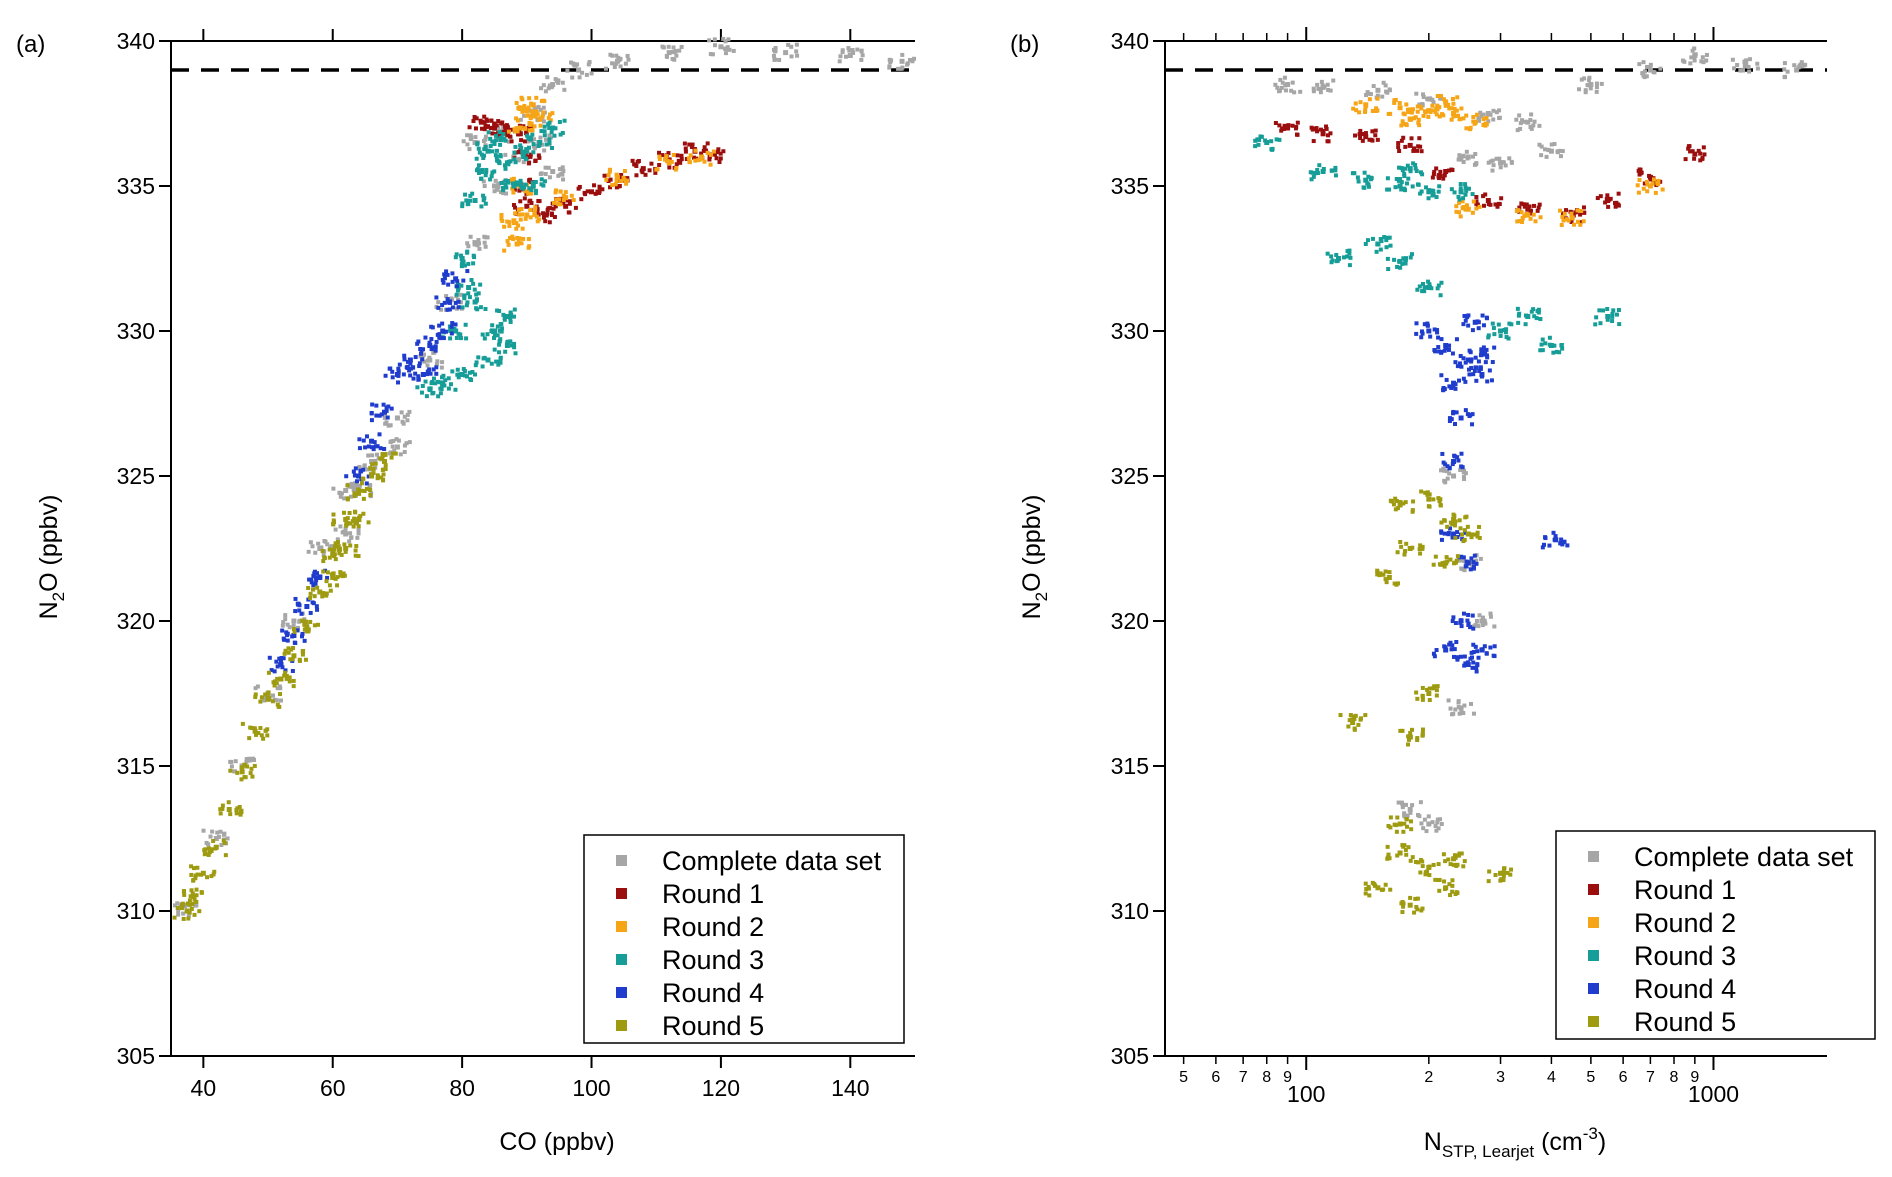 Image resolution: width=1892 pixels, height=1177 pixels. Describe the element at coordinates (1024, 44) in the screenshot. I see `panel-b-label: (b)` at that location.